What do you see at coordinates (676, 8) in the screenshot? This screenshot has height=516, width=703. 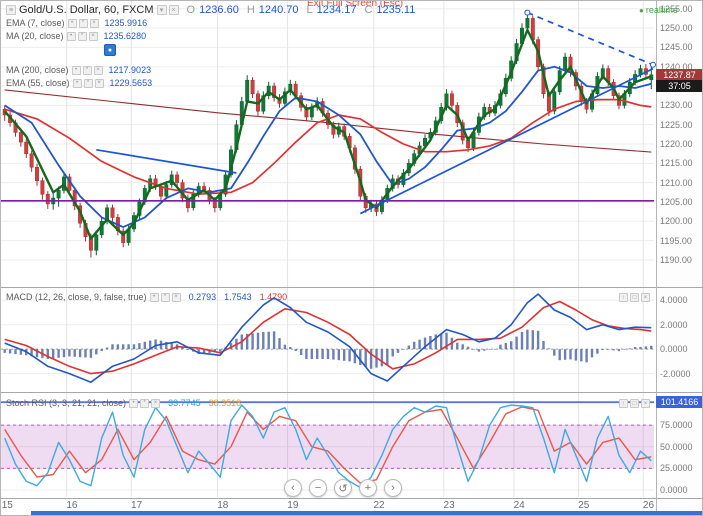 I see `price-tick-label: 1255.00` at bounding box center [676, 8].